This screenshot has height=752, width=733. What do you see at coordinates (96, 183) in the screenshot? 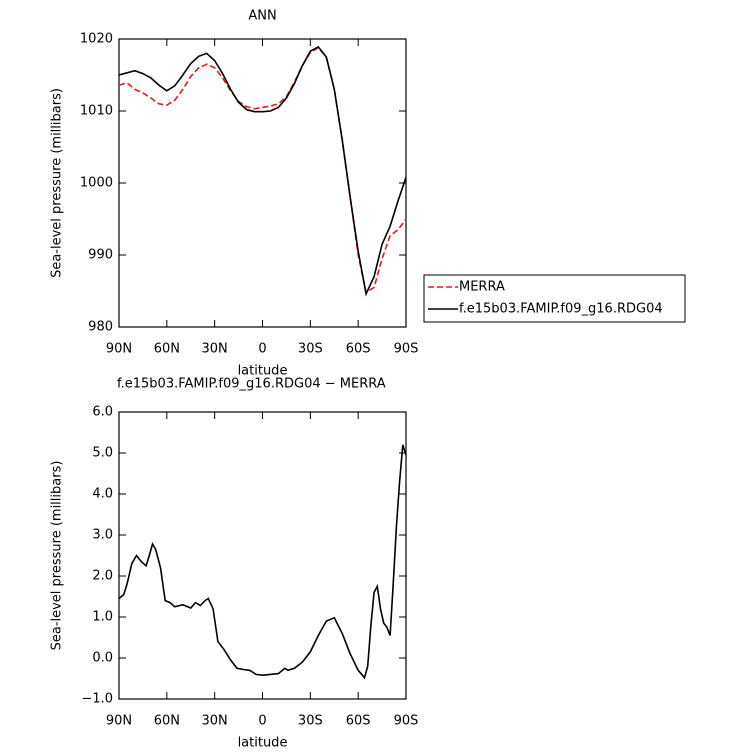
I see `y-tick-label: 1000` at bounding box center [96, 183].